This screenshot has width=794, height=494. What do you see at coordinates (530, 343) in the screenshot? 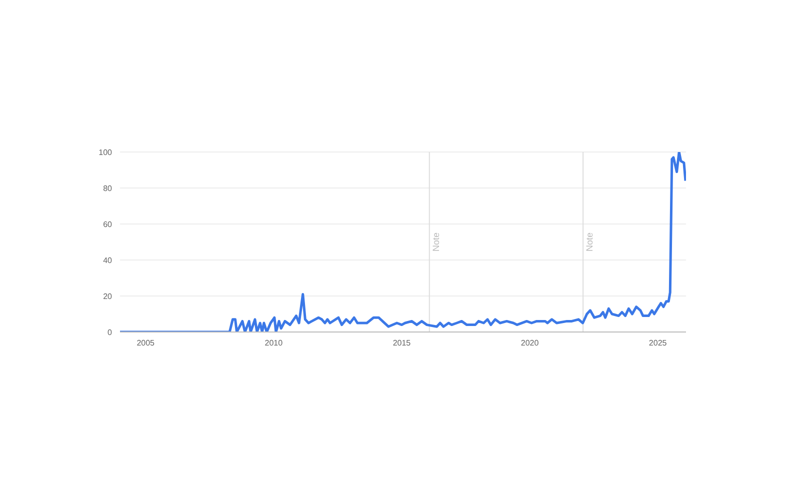
I see `x-tick-label: 2020` at bounding box center [530, 343].